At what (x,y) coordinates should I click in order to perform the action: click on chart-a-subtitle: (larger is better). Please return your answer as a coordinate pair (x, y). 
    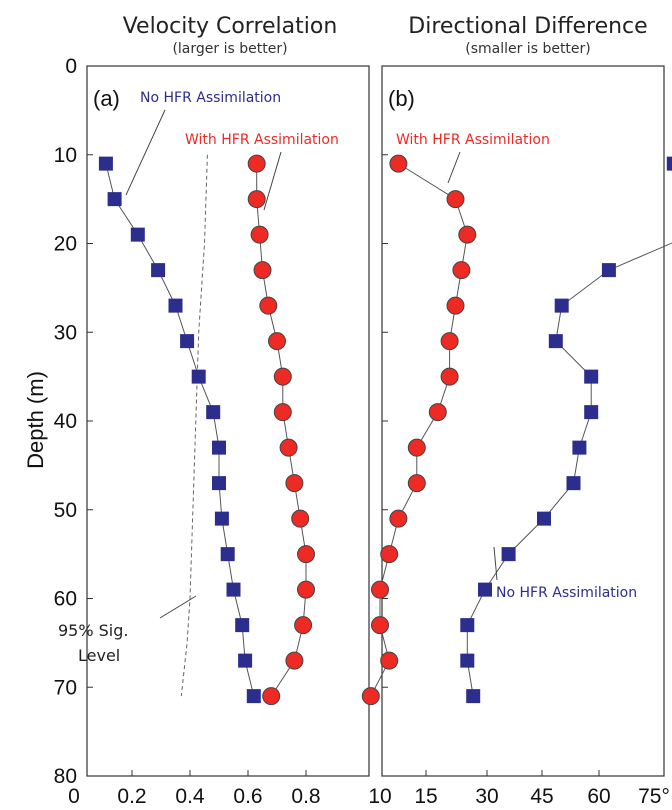
    Looking at the image, I should click on (229, 49).